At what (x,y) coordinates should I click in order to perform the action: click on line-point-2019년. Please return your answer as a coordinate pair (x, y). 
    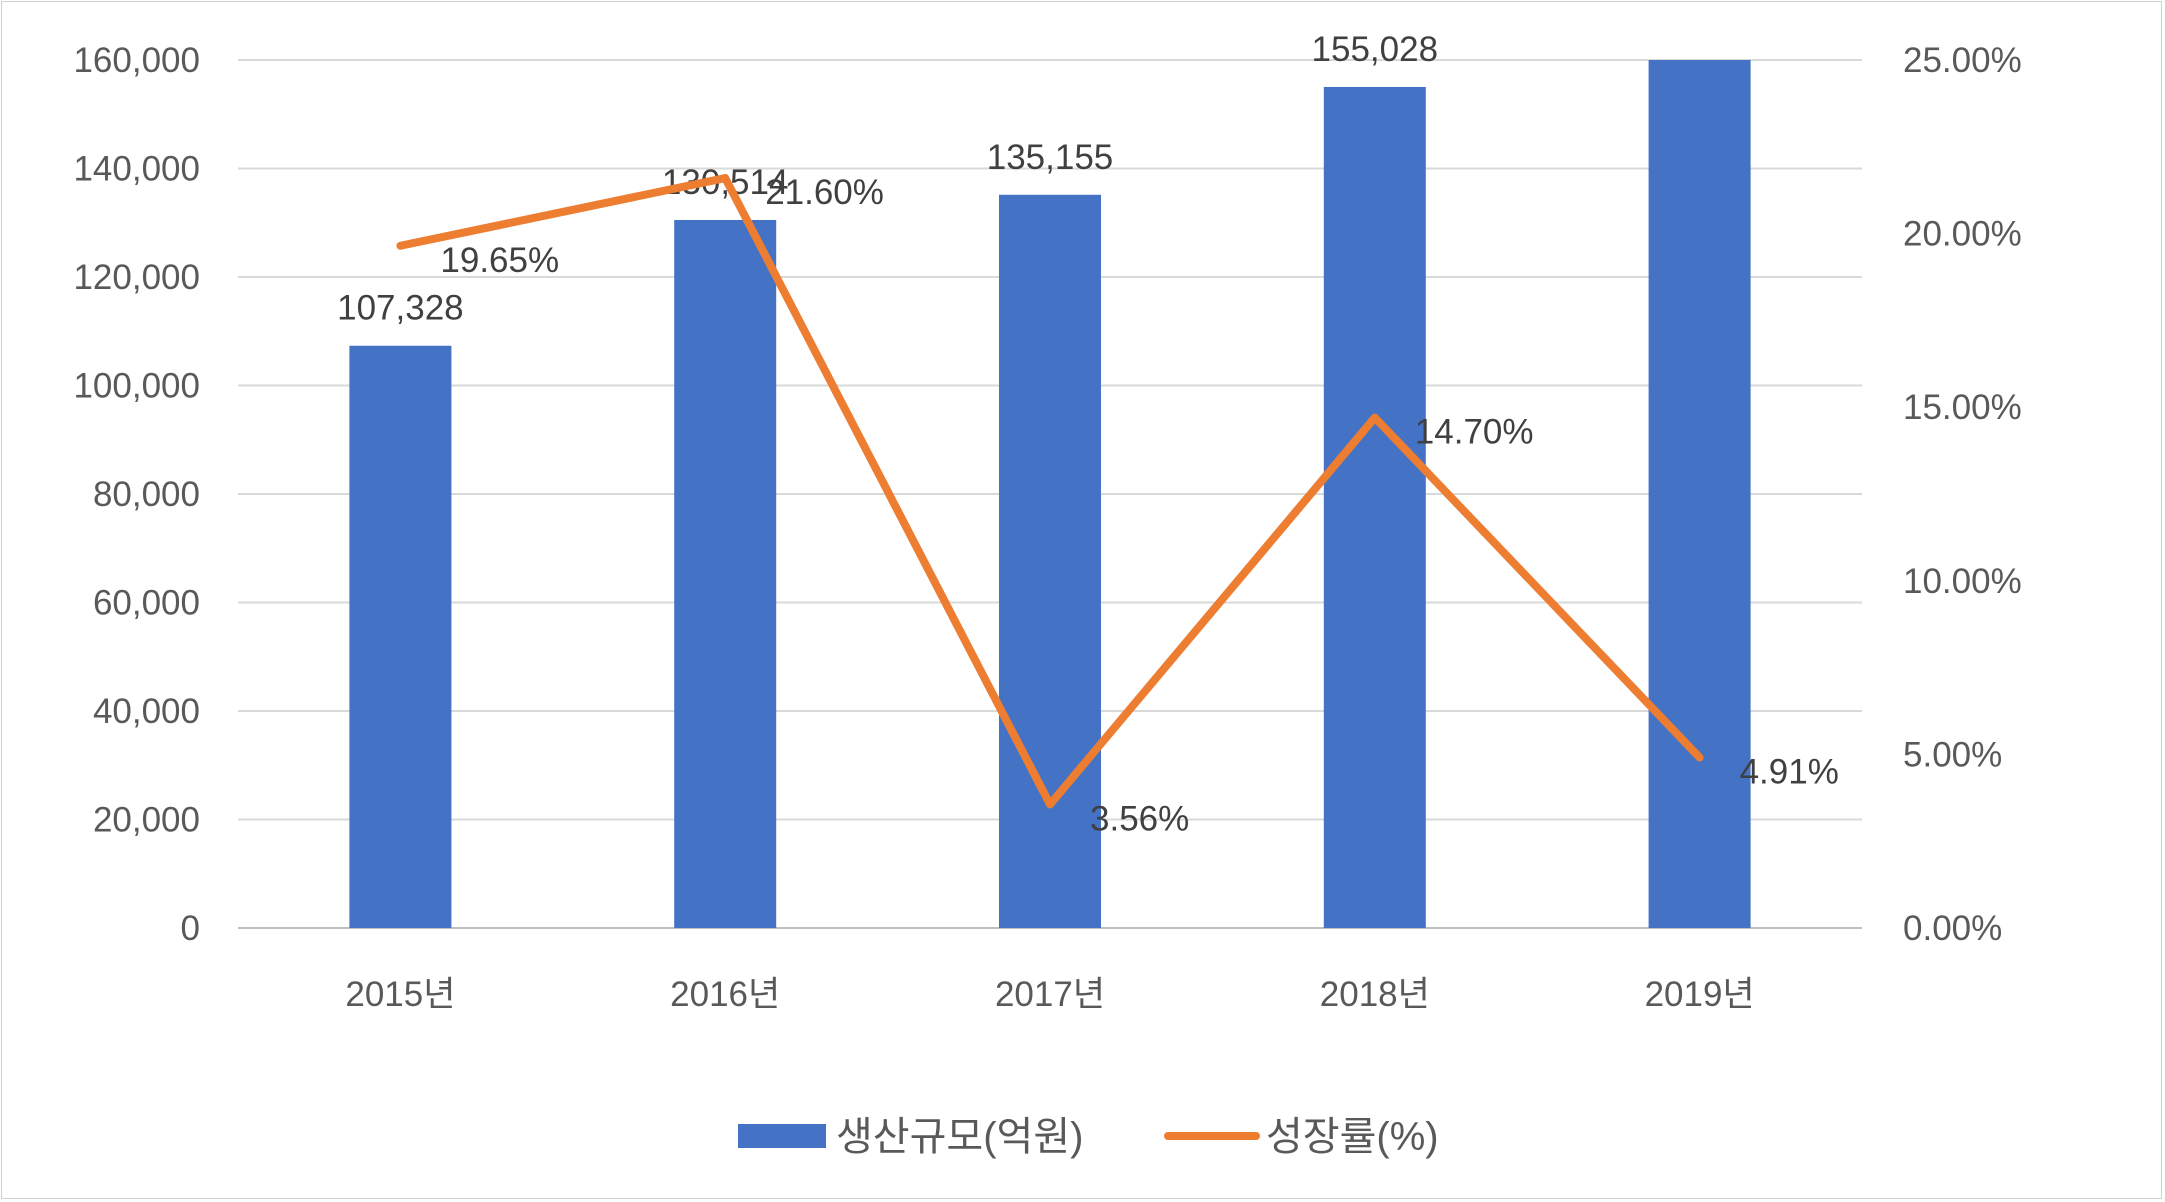
    Looking at the image, I should click on (1699, 757).